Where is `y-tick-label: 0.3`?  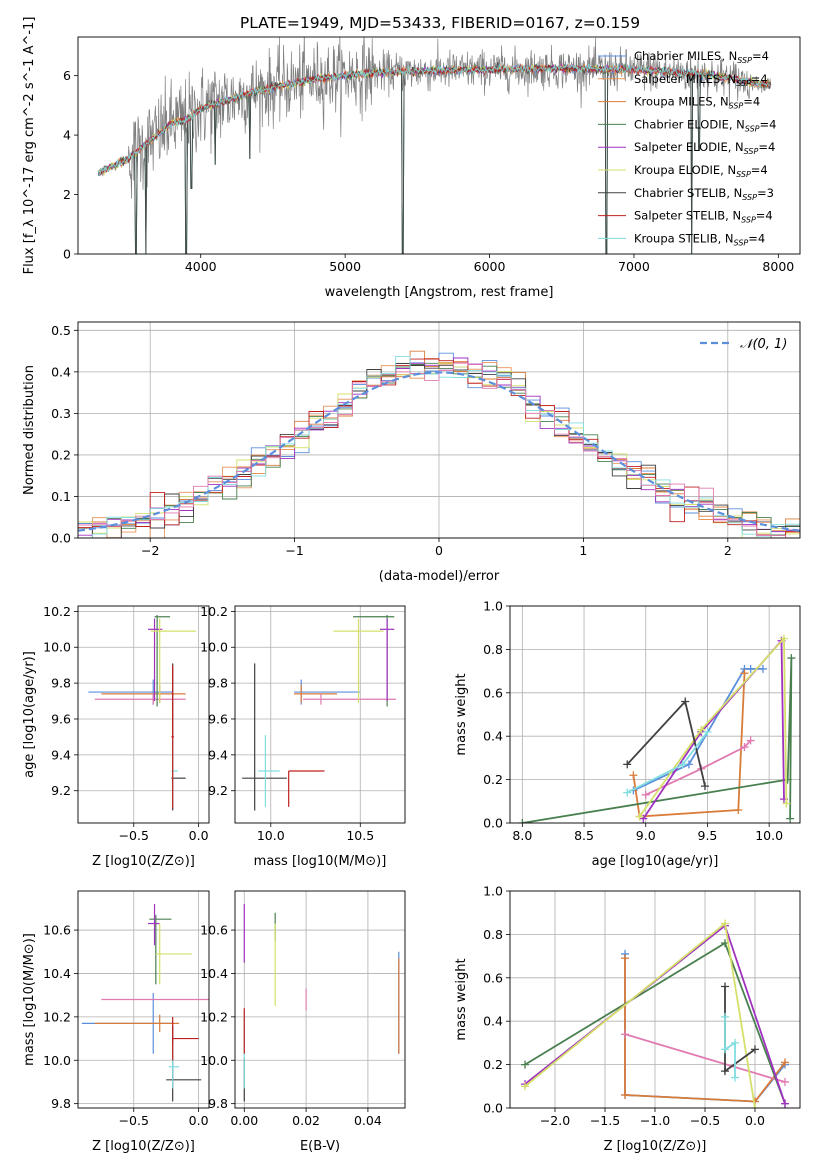
y-tick-label: 0.3 is located at coordinates (61, 413).